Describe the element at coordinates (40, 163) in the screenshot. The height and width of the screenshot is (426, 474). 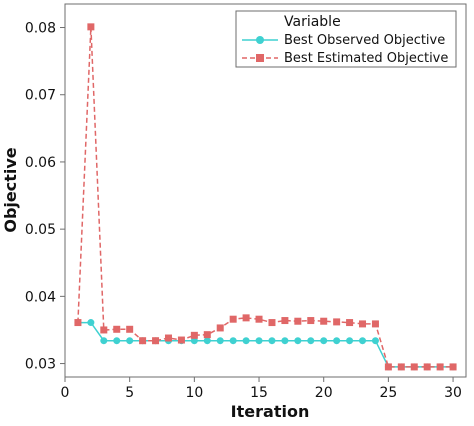
I see `y-tick-label: 0.06` at that location.